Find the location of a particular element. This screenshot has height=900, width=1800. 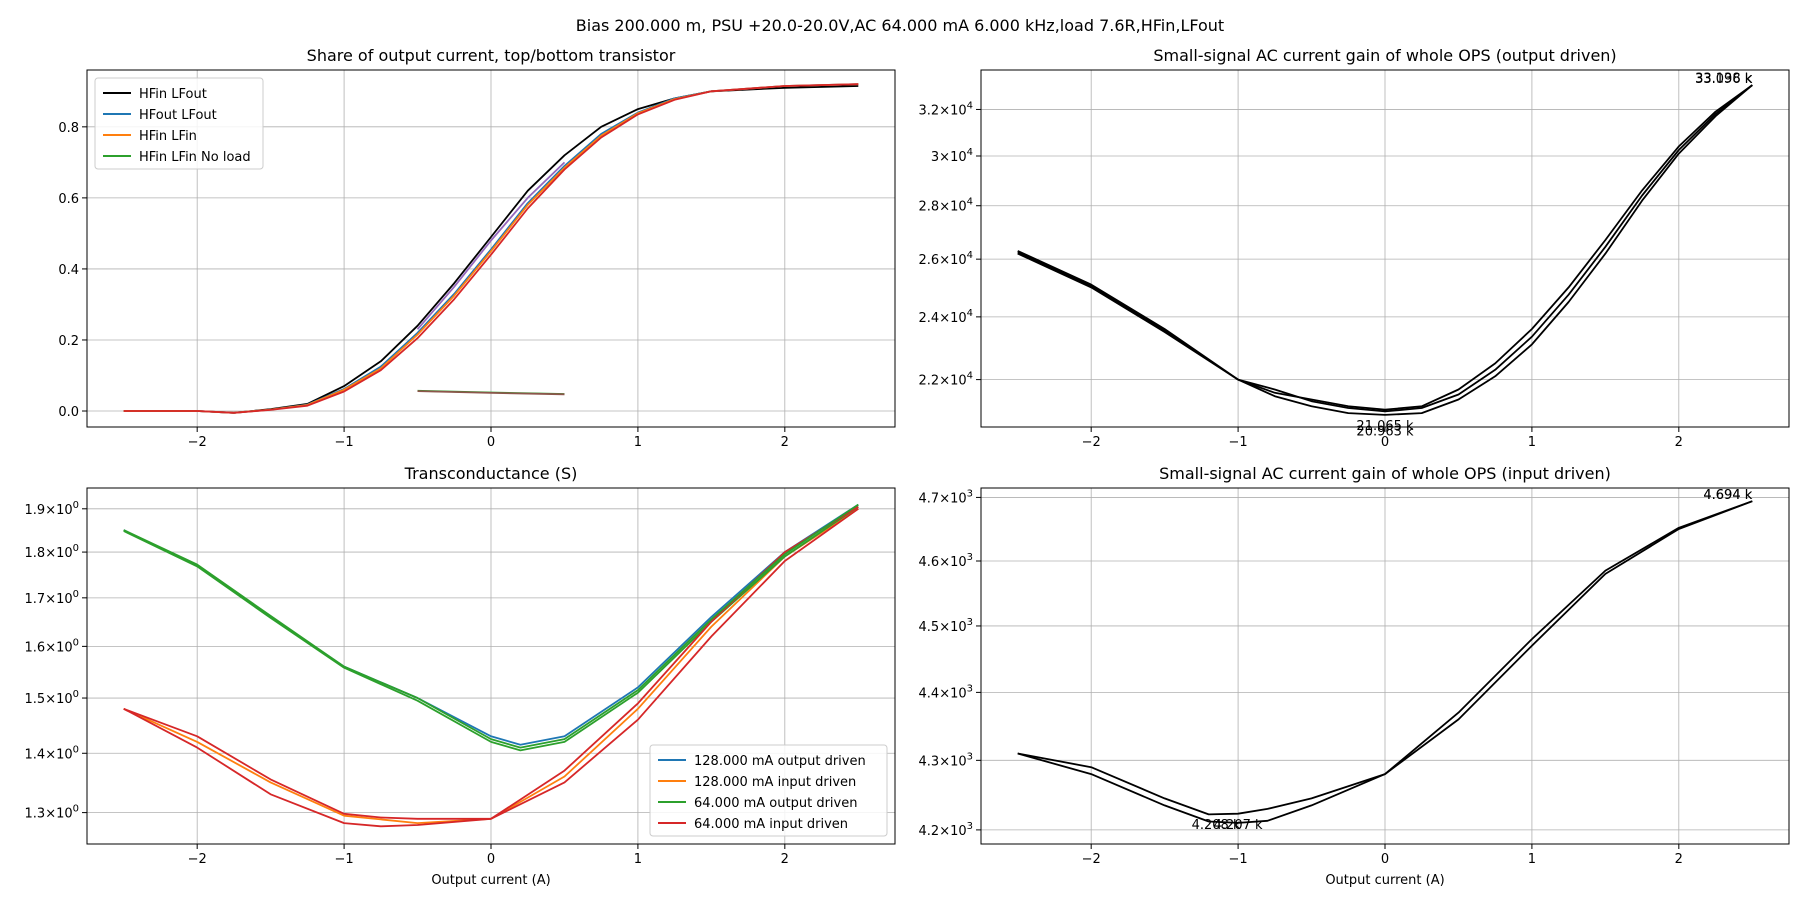

y-tick-label: 0.6 is located at coordinates (68, 199).